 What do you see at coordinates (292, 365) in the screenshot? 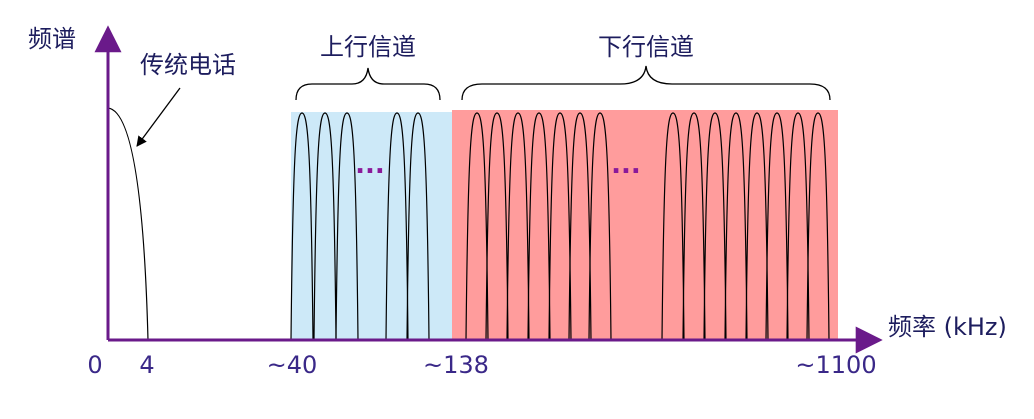
I see `x-tick-label: ~40` at bounding box center [292, 365].